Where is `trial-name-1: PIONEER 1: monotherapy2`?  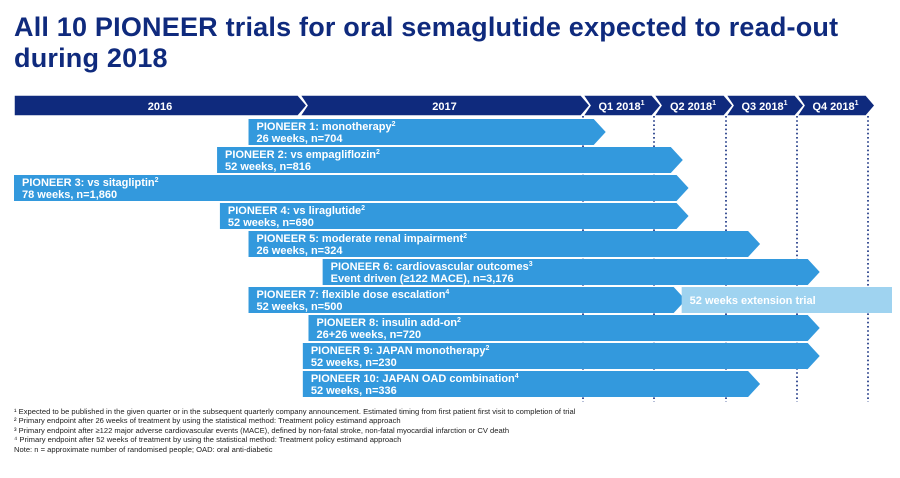
trial-name-1: PIONEER 1: monotherapy2 is located at coordinates (326, 127).